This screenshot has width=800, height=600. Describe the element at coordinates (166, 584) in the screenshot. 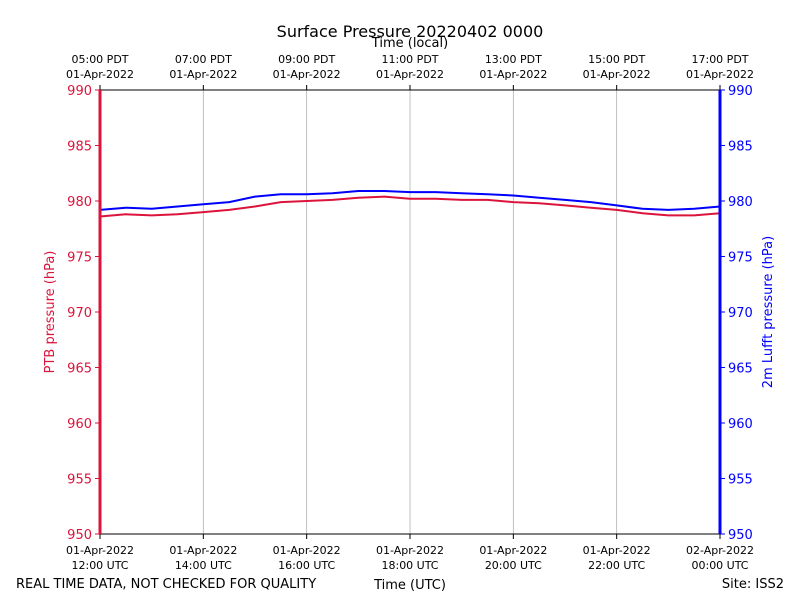

I see `quality-disclaimer: REAL TIME DATA, NOT CHECKED FOR QUALITY` at that location.